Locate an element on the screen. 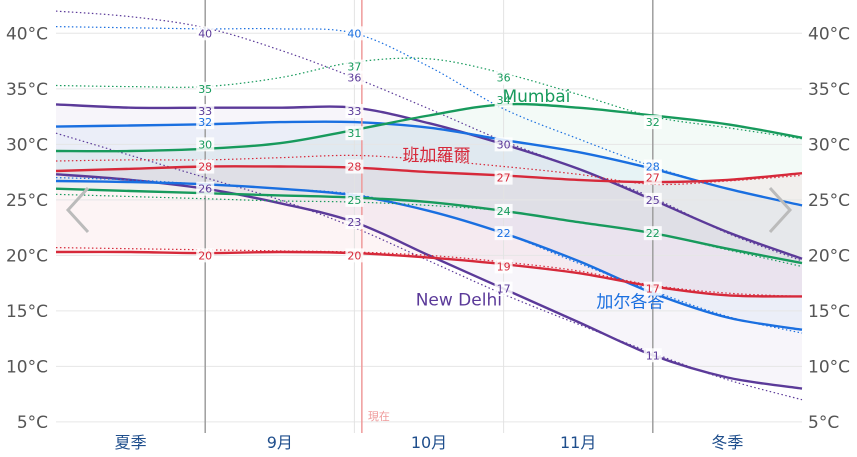 This screenshot has width=857, height=457. kolkata-data-label: 40 is located at coordinates (354, 33).